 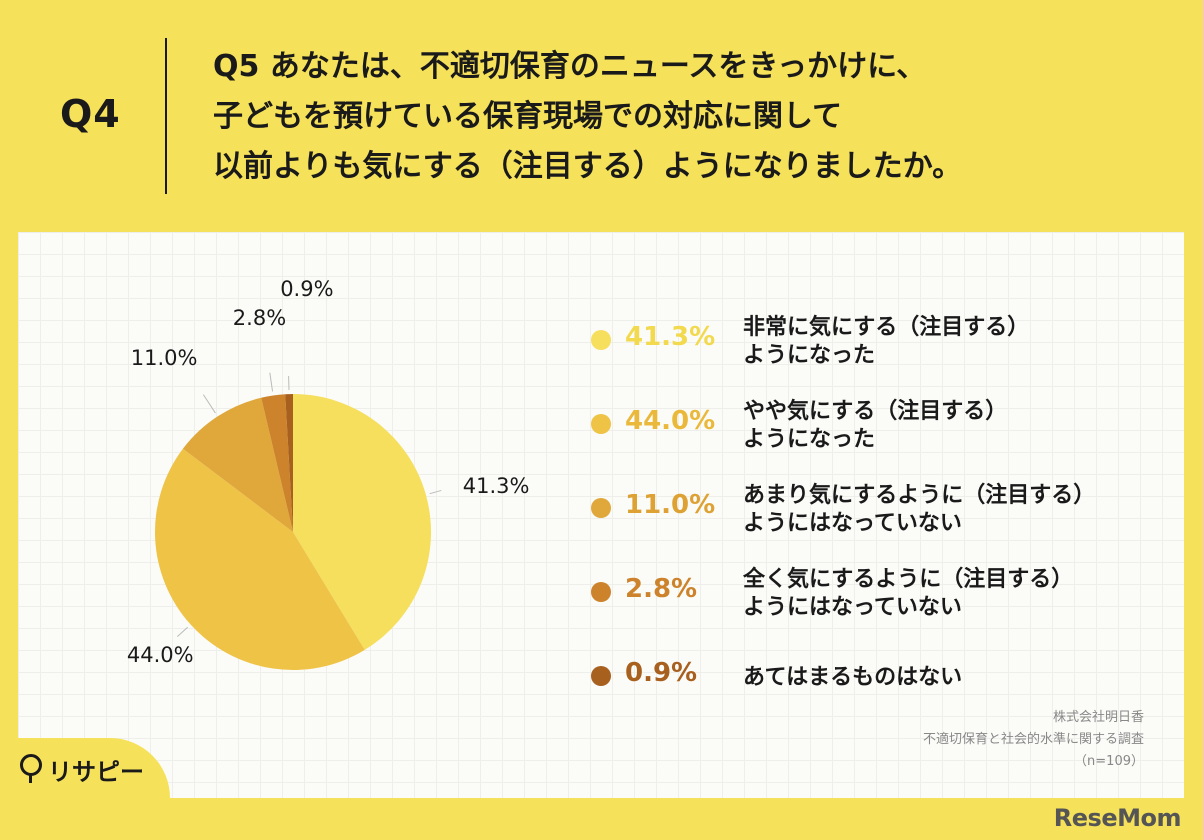 I want to click on source-note: 株式会社明日香 不適切保育と社会的水準に関する調査 （n=109）, so click(x=1033, y=740).